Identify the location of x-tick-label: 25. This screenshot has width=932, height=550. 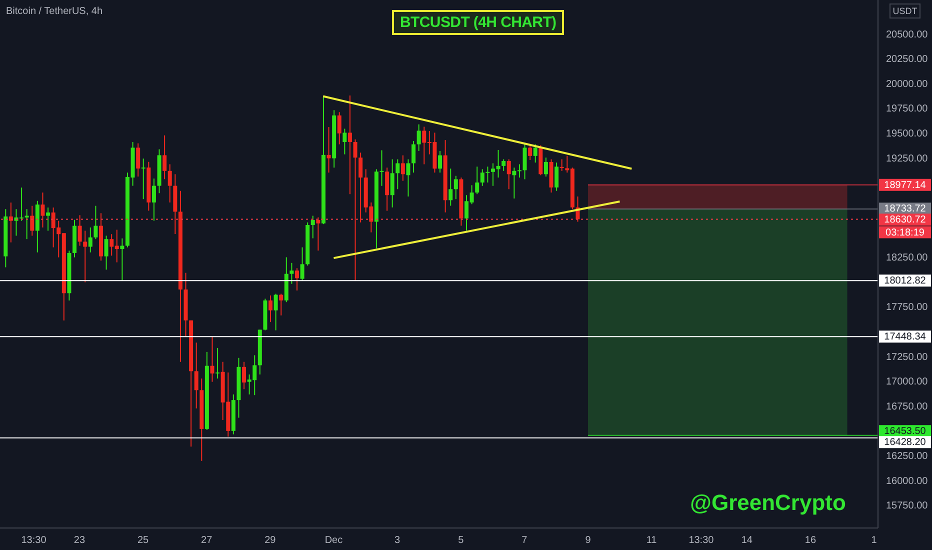
(143, 540).